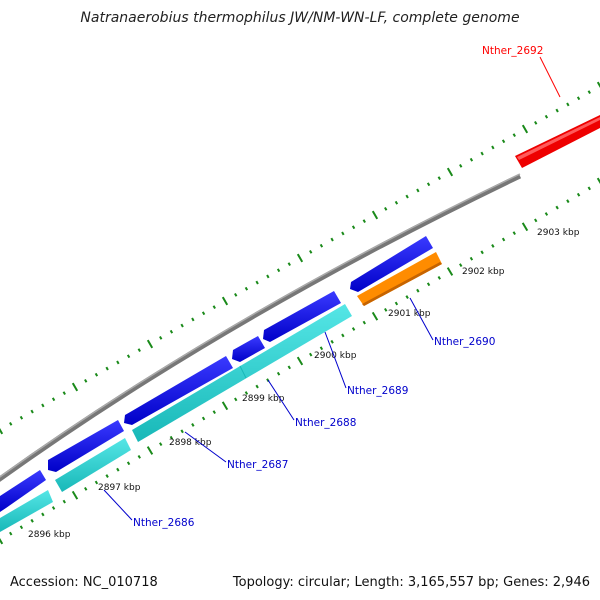  What do you see at coordinates (558, 138) in the screenshot?
I see `gene-feature-nther-2692-highlight` at bounding box center [558, 138].